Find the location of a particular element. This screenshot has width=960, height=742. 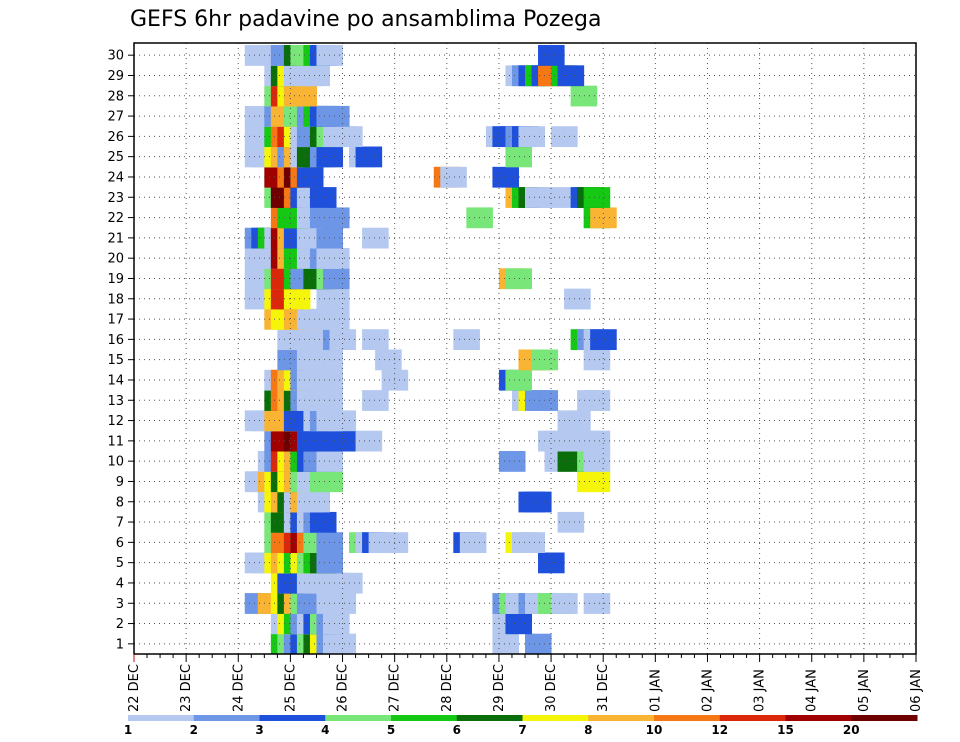

colorbar-label: 8 is located at coordinates (588, 730).